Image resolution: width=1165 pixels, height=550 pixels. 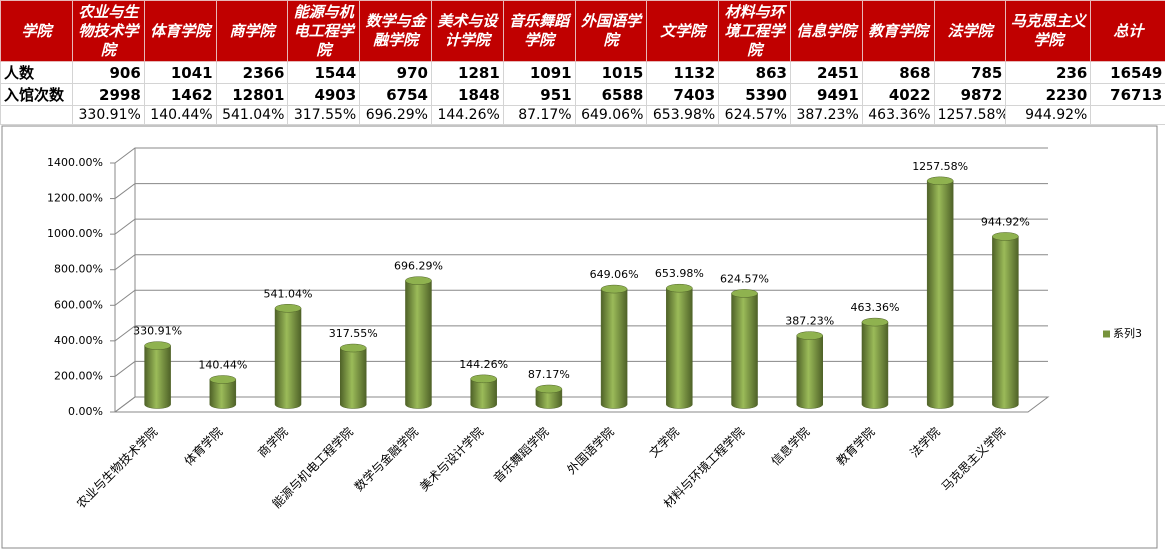 What do you see at coordinates (898, 115) in the screenshot?
I see `table-cell: 463.36%` at bounding box center [898, 115].